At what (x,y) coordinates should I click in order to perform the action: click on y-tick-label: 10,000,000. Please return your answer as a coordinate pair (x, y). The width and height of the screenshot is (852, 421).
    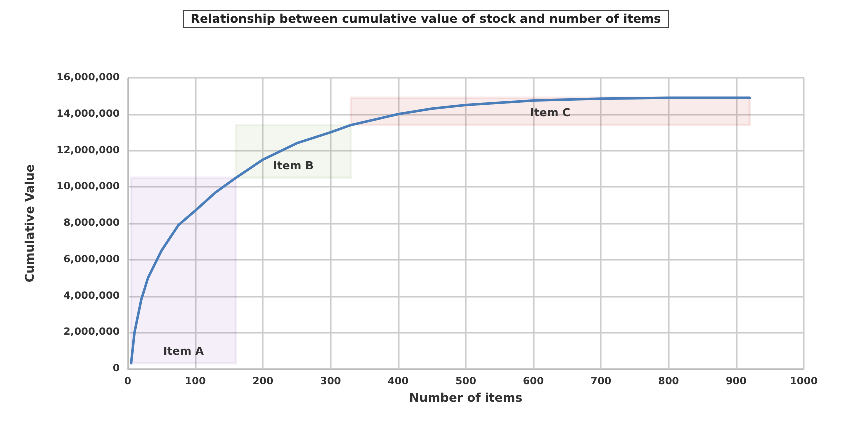
    Looking at the image, I should click on (88, 187).